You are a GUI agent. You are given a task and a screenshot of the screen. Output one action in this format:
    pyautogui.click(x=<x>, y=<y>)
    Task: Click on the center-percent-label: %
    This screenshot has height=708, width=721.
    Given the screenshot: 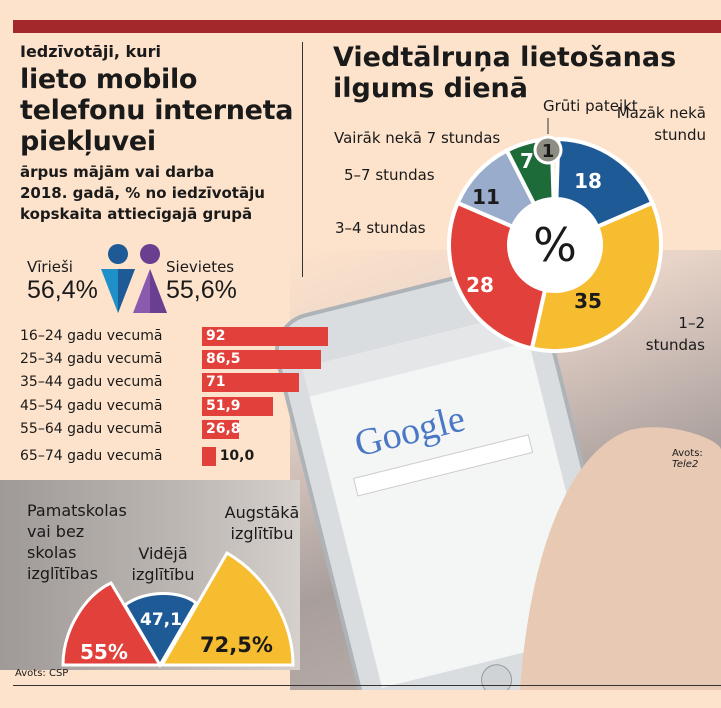 What is the action you would take?
    pyautogui.click(x=555, y=245)
    